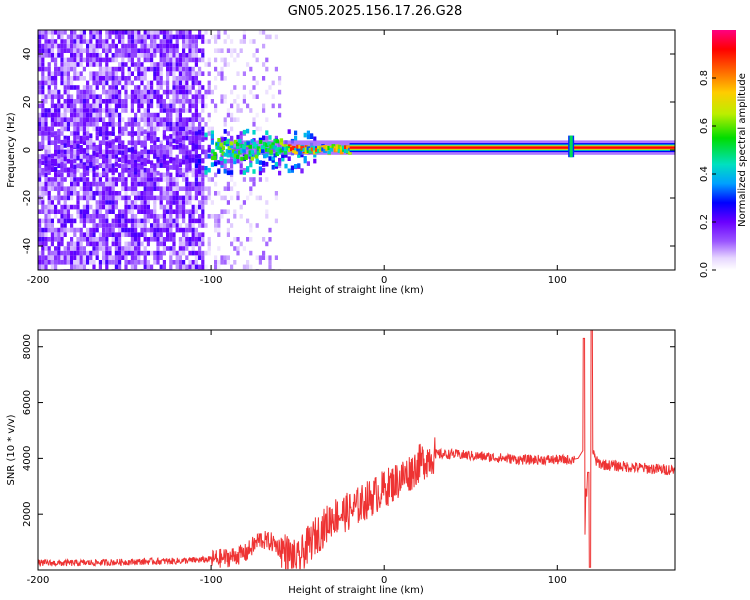  What do you see at coordinates (27, 513) in the screenshot?
I see `y-tick-label: 2000` at bounding box center [27, 513].